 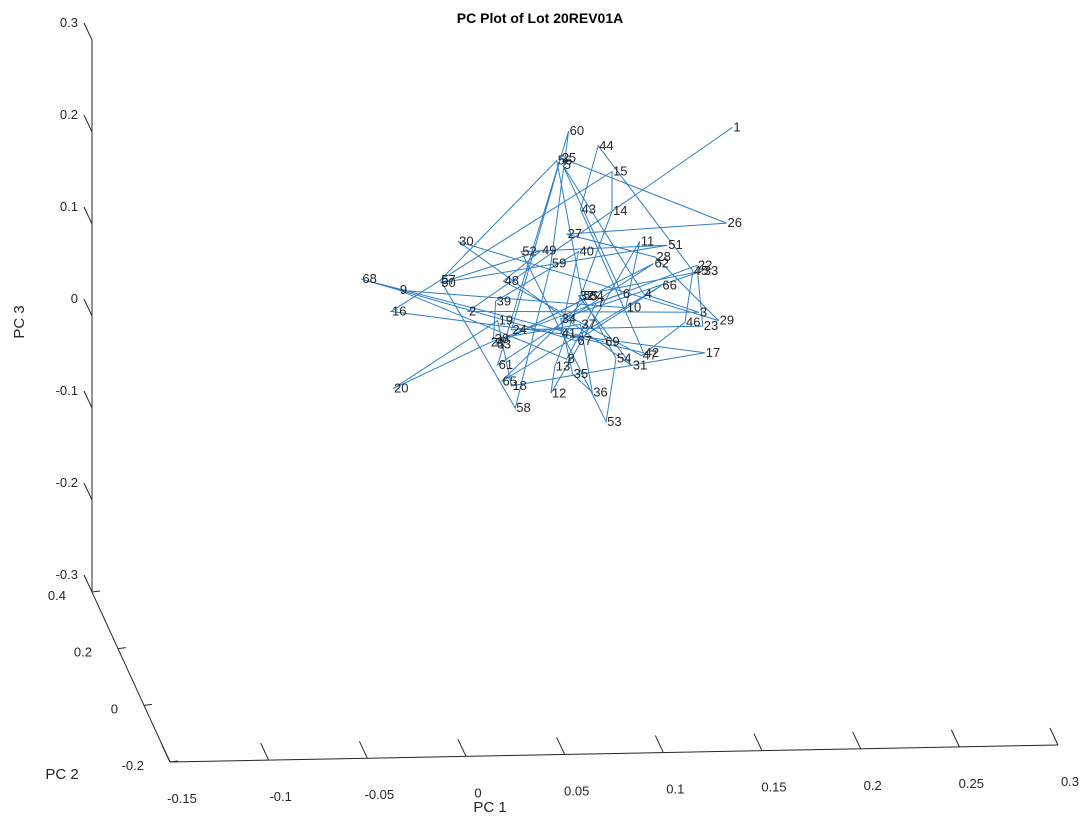 What do you see at coordinates (529, 251) in the screenshot?
I see `point-label: 52` at bounding box center [529, 251].